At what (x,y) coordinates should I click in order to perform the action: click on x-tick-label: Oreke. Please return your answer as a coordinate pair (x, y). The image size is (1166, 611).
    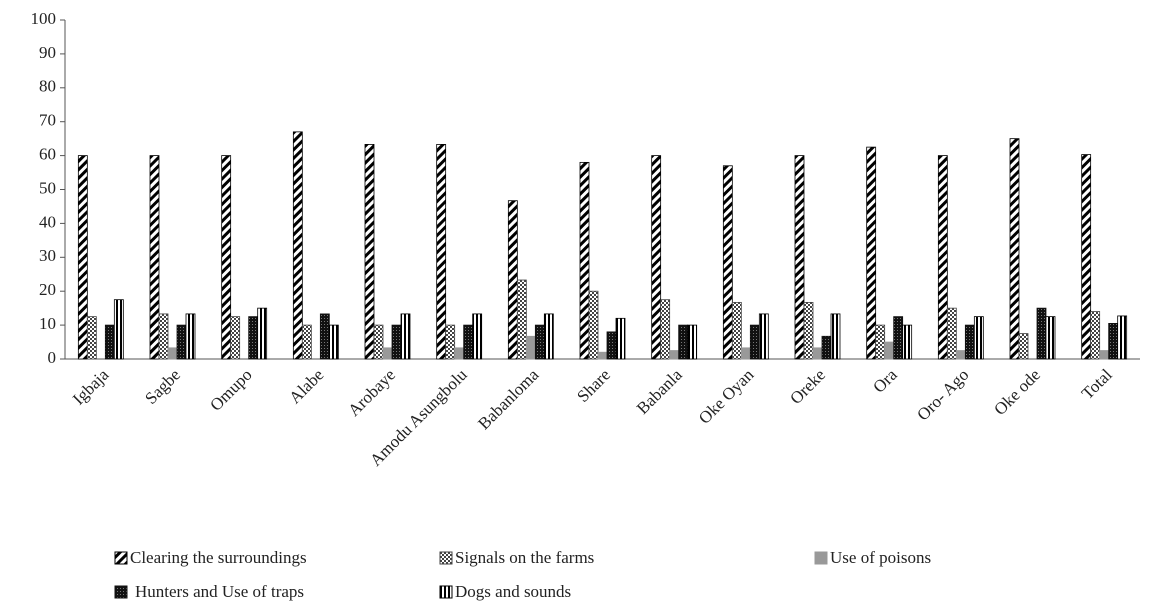
    Looking at the image, I should click on (807, 386).